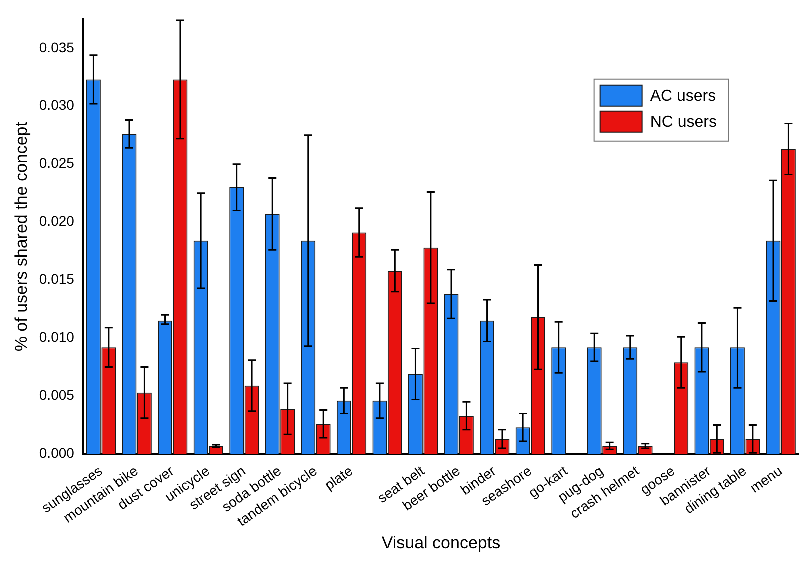  What do you see at coordinates (57, 47) in the screenshot?
I see `y-tick-label: 0.035` at bounding box center [57, 47].